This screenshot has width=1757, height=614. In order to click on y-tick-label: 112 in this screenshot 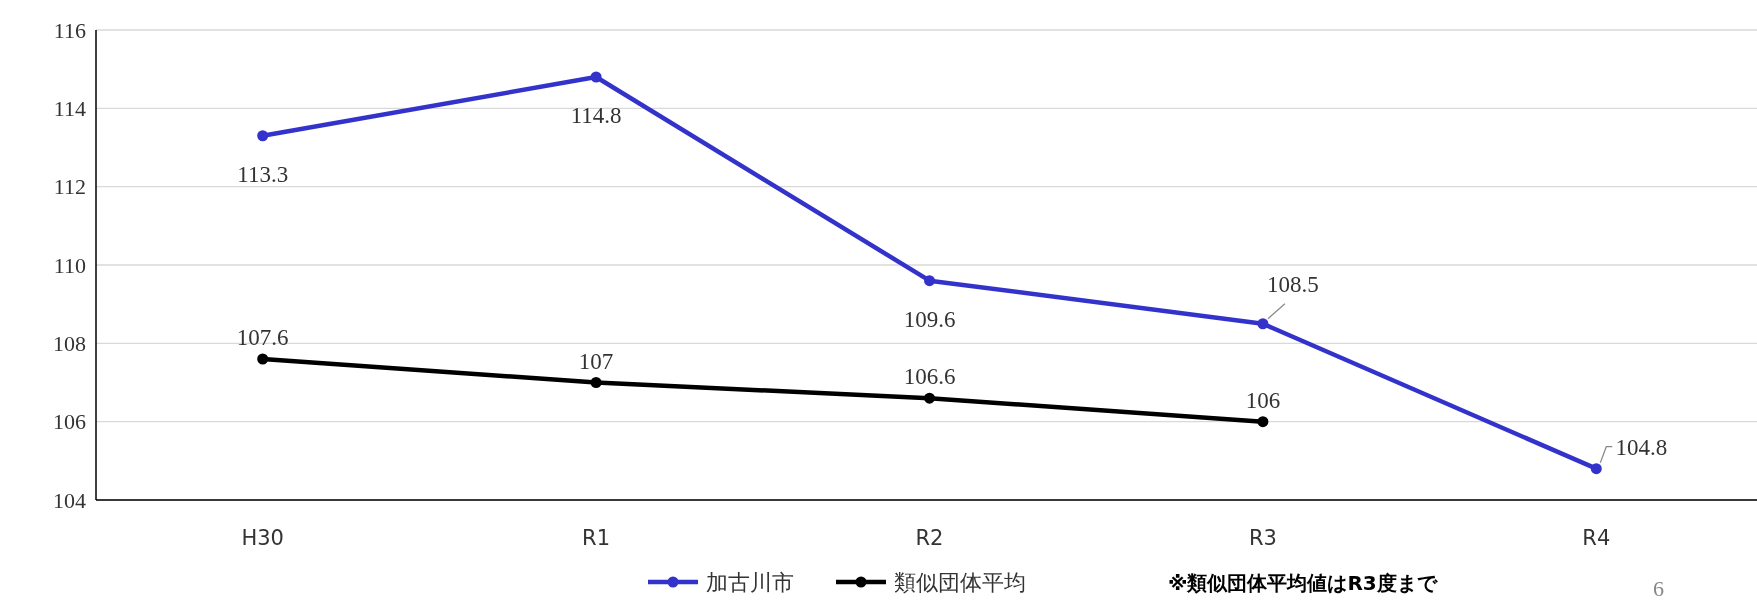, I will do `click(69, 187)`.